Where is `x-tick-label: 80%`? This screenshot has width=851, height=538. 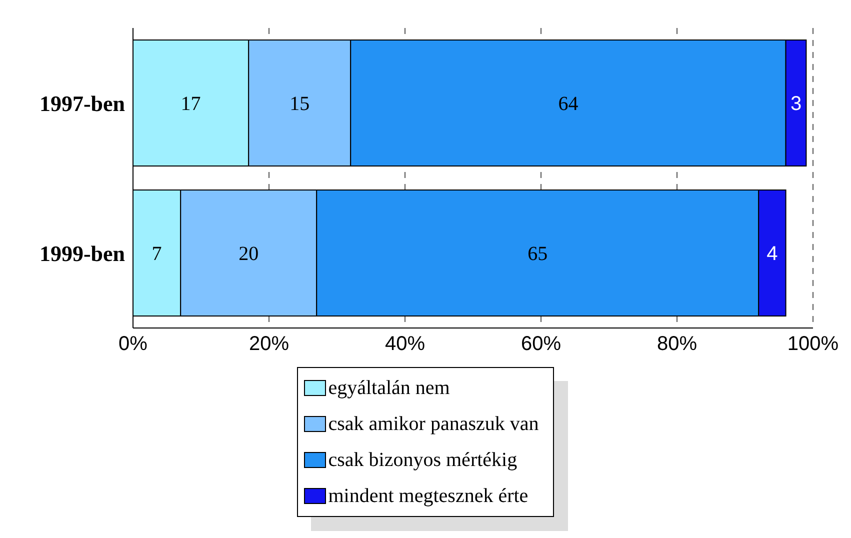
x-tick-label: 80% is located at coordinates (677, 344).